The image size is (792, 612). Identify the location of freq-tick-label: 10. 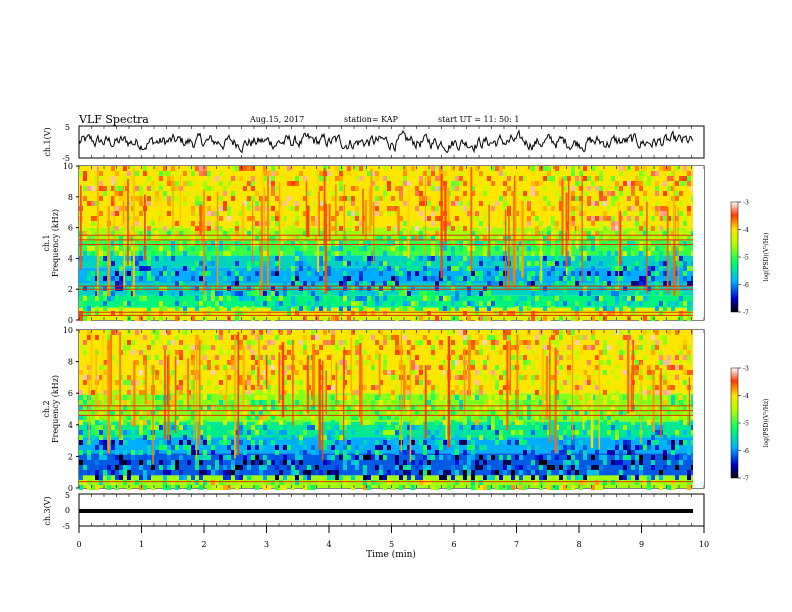
(68, 330).